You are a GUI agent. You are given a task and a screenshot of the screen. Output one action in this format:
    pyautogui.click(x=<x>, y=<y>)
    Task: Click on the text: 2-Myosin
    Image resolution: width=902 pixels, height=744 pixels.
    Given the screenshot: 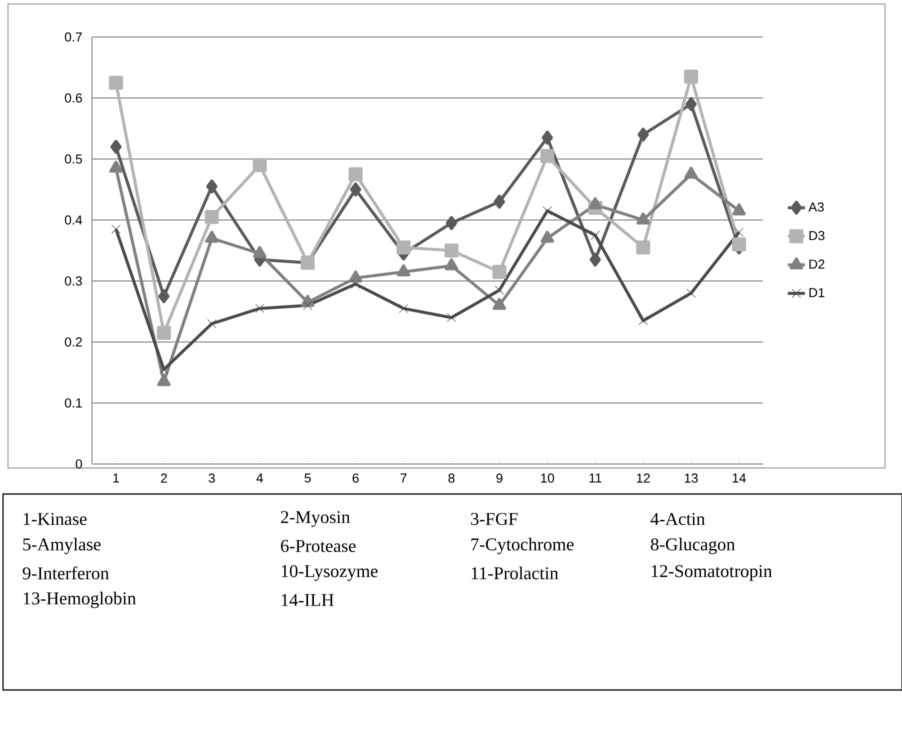 What is the action you would take?
    pyautogui.click(x=315, y=519)
    